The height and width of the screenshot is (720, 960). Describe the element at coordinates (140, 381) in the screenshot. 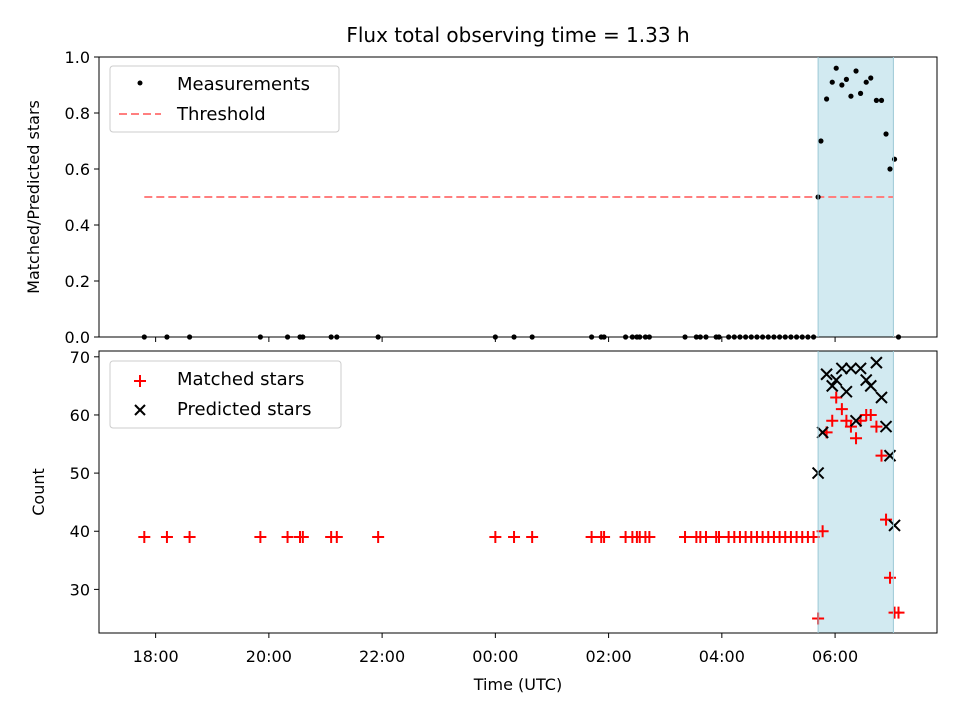

I see `legend-matched-marker` at that location.